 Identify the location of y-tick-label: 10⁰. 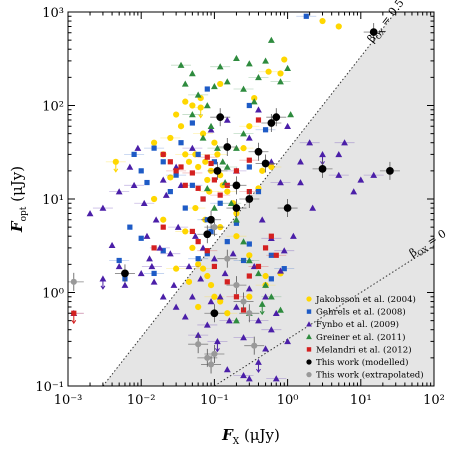
(53, 294).